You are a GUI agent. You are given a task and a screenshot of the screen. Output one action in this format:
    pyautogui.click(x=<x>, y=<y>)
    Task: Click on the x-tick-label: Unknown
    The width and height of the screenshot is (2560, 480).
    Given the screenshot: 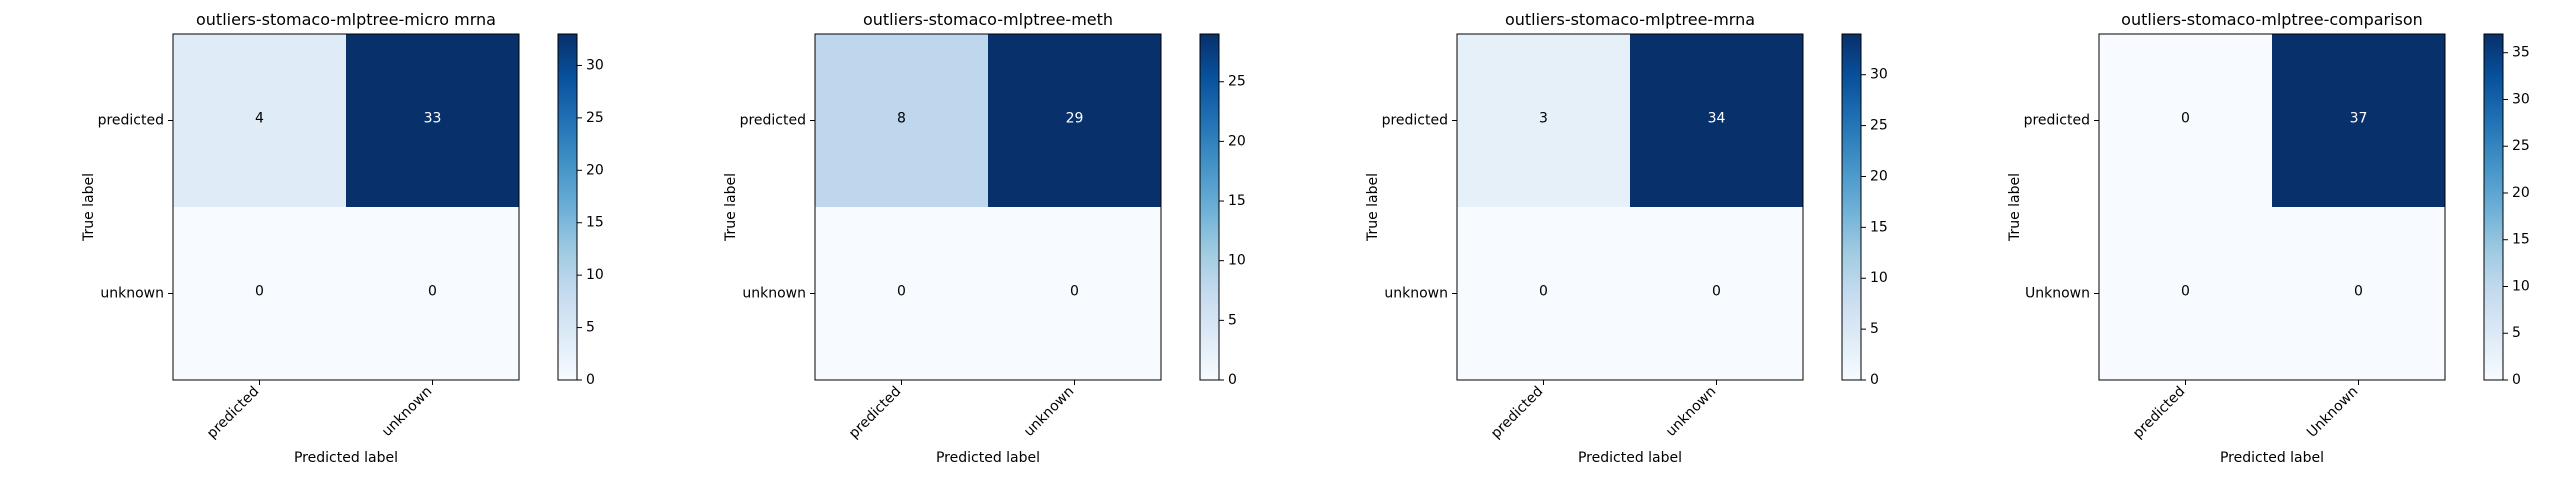 What is the action you would take?
    pyautogui.click(x=2332, y=412)
    